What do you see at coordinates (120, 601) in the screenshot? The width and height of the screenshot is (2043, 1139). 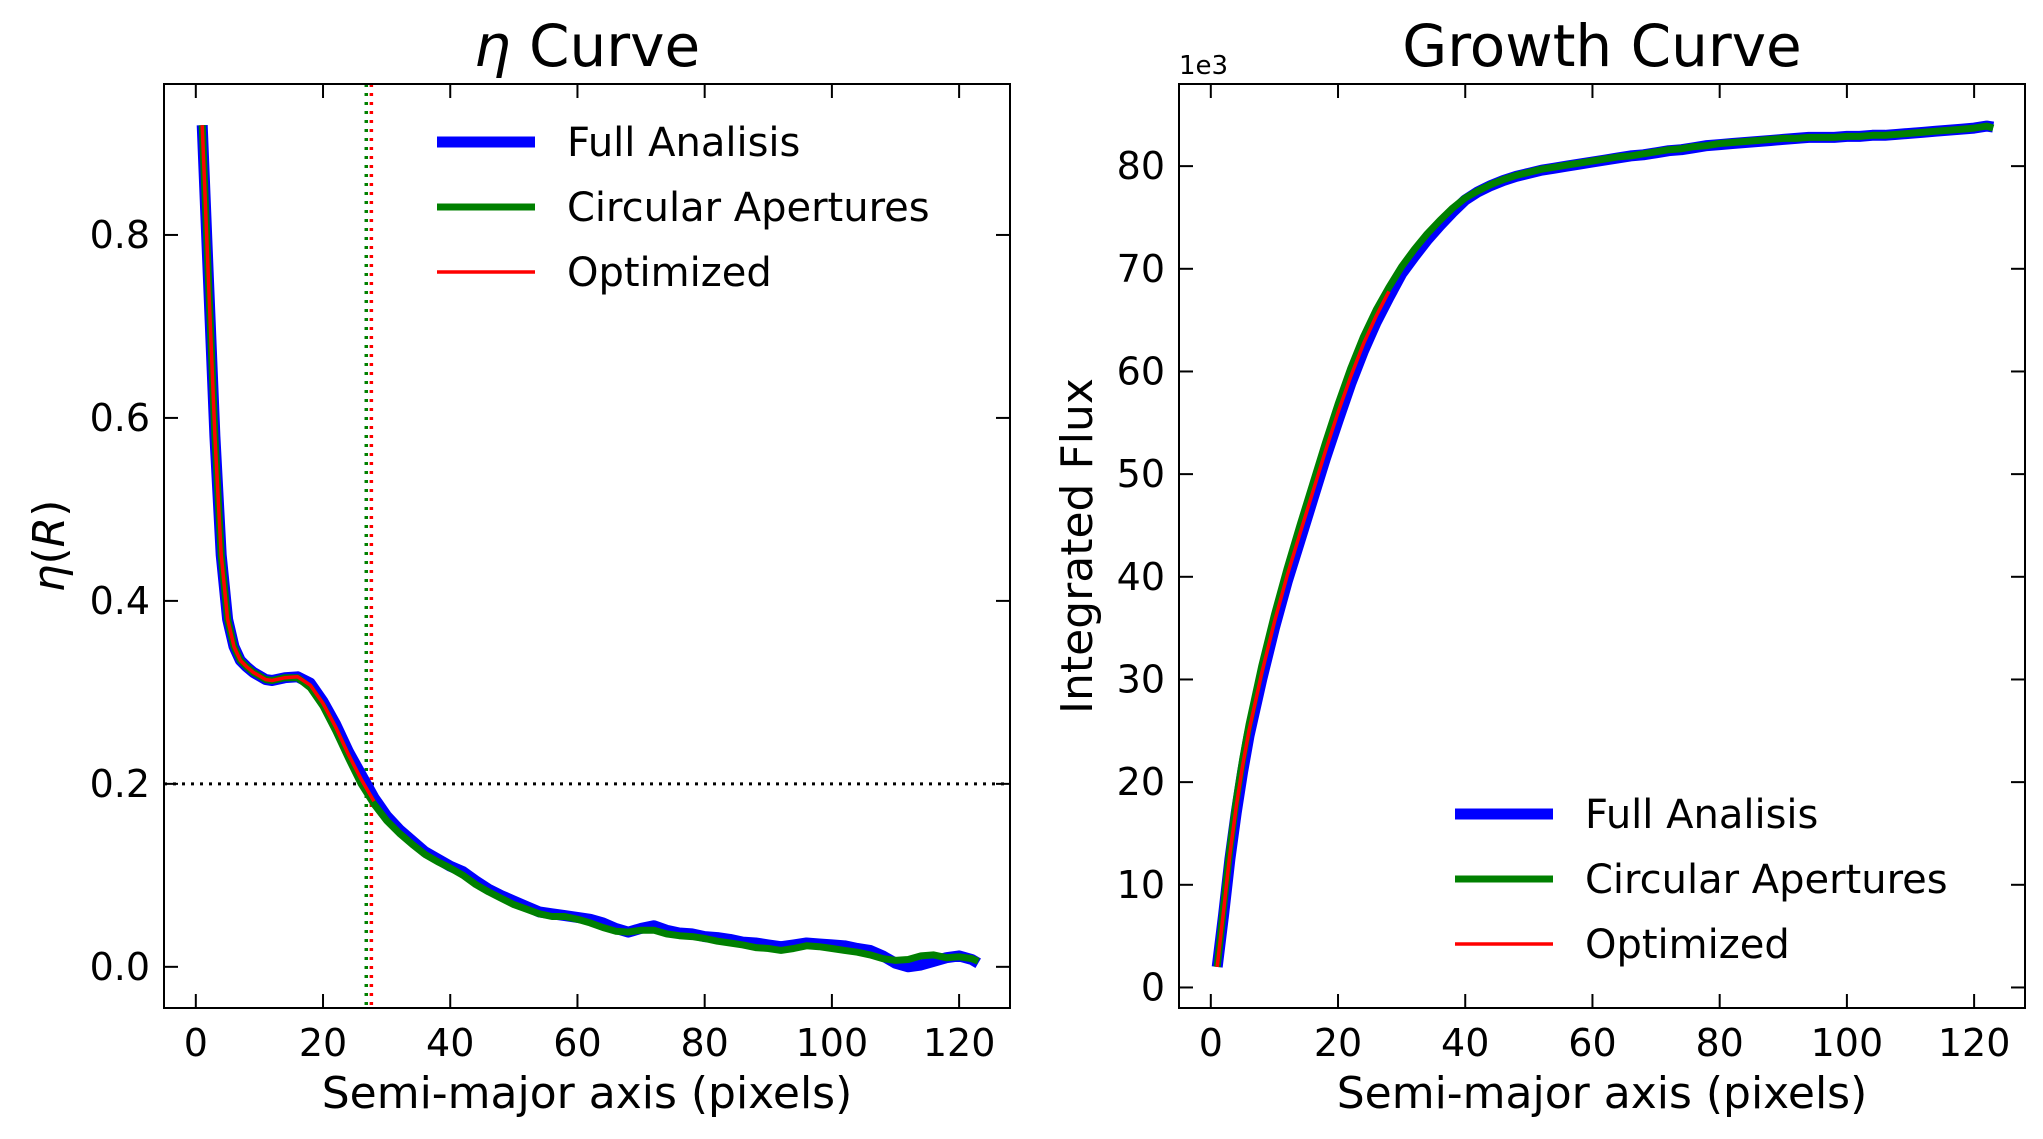 I see `y-tick-label: 0.4` at bounding box center [120, 601].